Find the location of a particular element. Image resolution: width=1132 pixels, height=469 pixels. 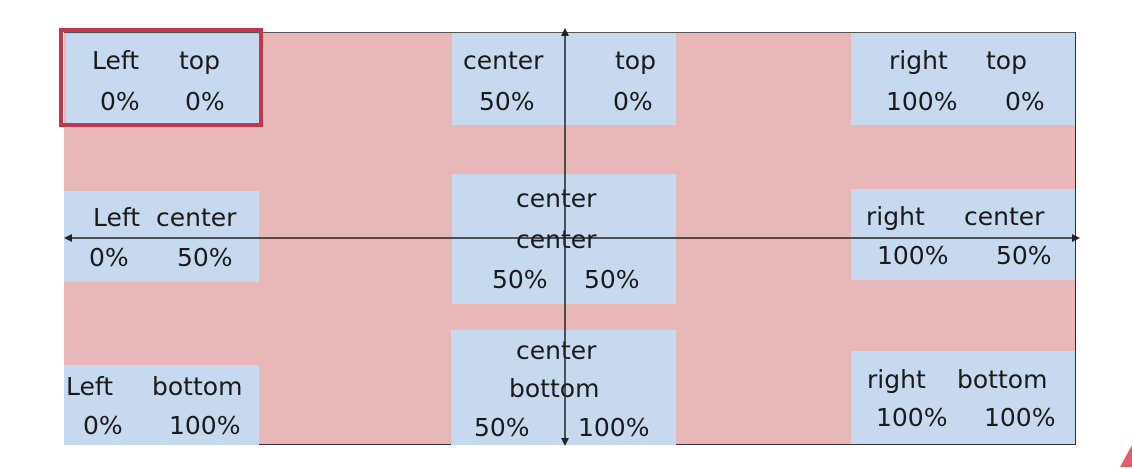

label-left-top-y: top is located at coordinates (199, 60).